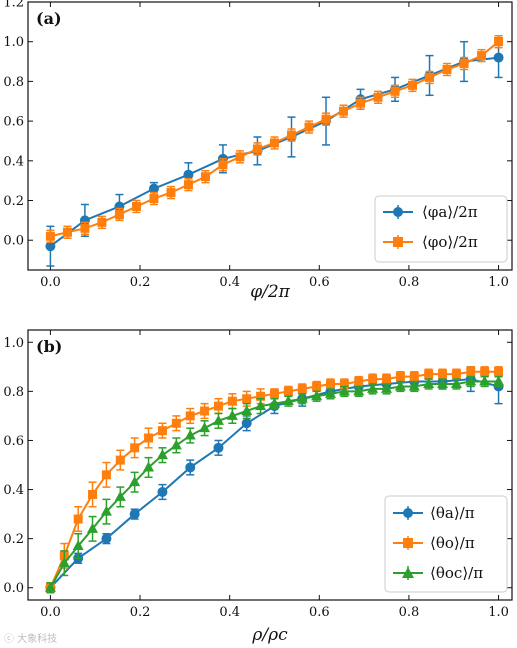  I want to click on xtick-label: 1.0, so click(498, 282).